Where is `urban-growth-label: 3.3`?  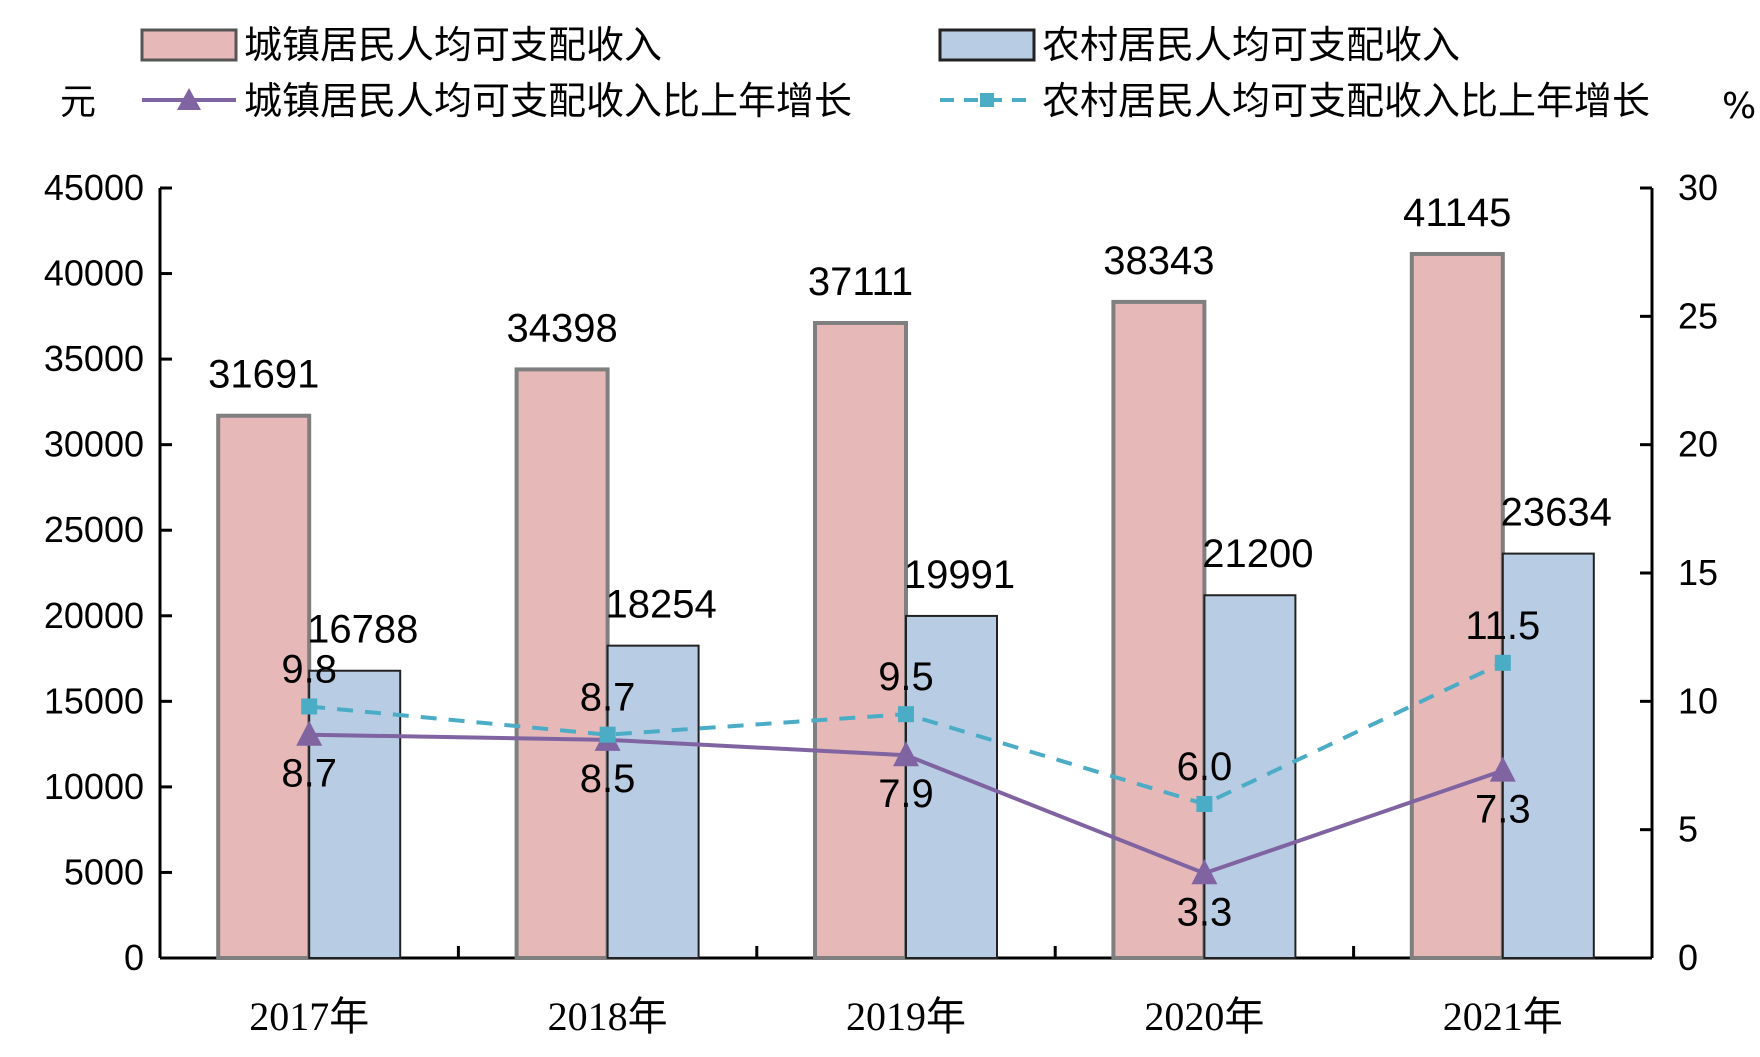
urban-growth-label: 3.3 is located at coordinates (1205, 912).